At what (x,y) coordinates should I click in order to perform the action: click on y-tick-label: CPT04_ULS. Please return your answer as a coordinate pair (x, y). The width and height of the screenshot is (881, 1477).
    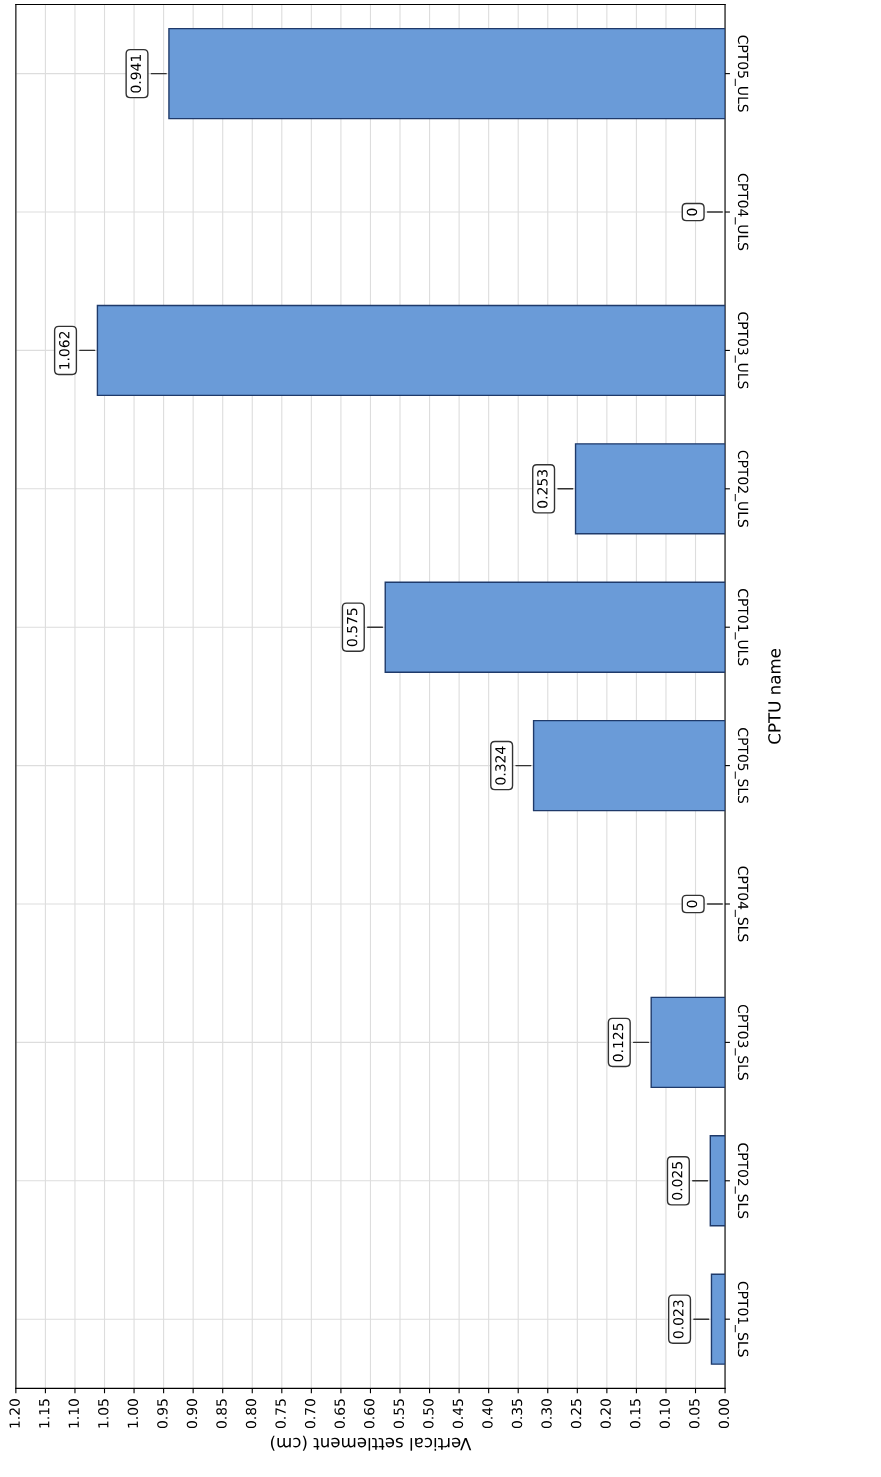
    Looking at the image, I should click on (741, 212).